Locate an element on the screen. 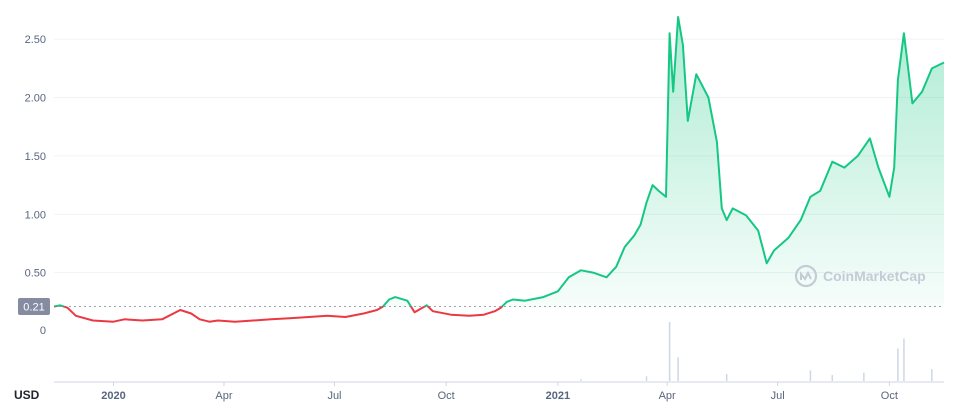  y-tick-label: 1.50 is located at coordinates (35, 157).